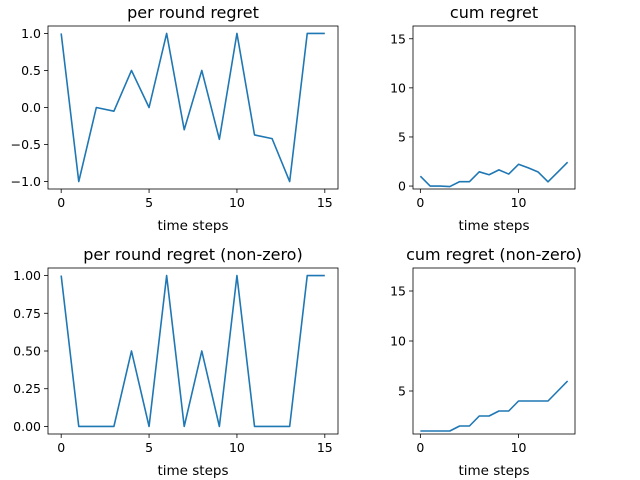  What do you see at coordinates (237, 447) in the screenshot?
I see `per-round-regret-nonzero-xtick-label: 10` at bounding box center [237, 447].